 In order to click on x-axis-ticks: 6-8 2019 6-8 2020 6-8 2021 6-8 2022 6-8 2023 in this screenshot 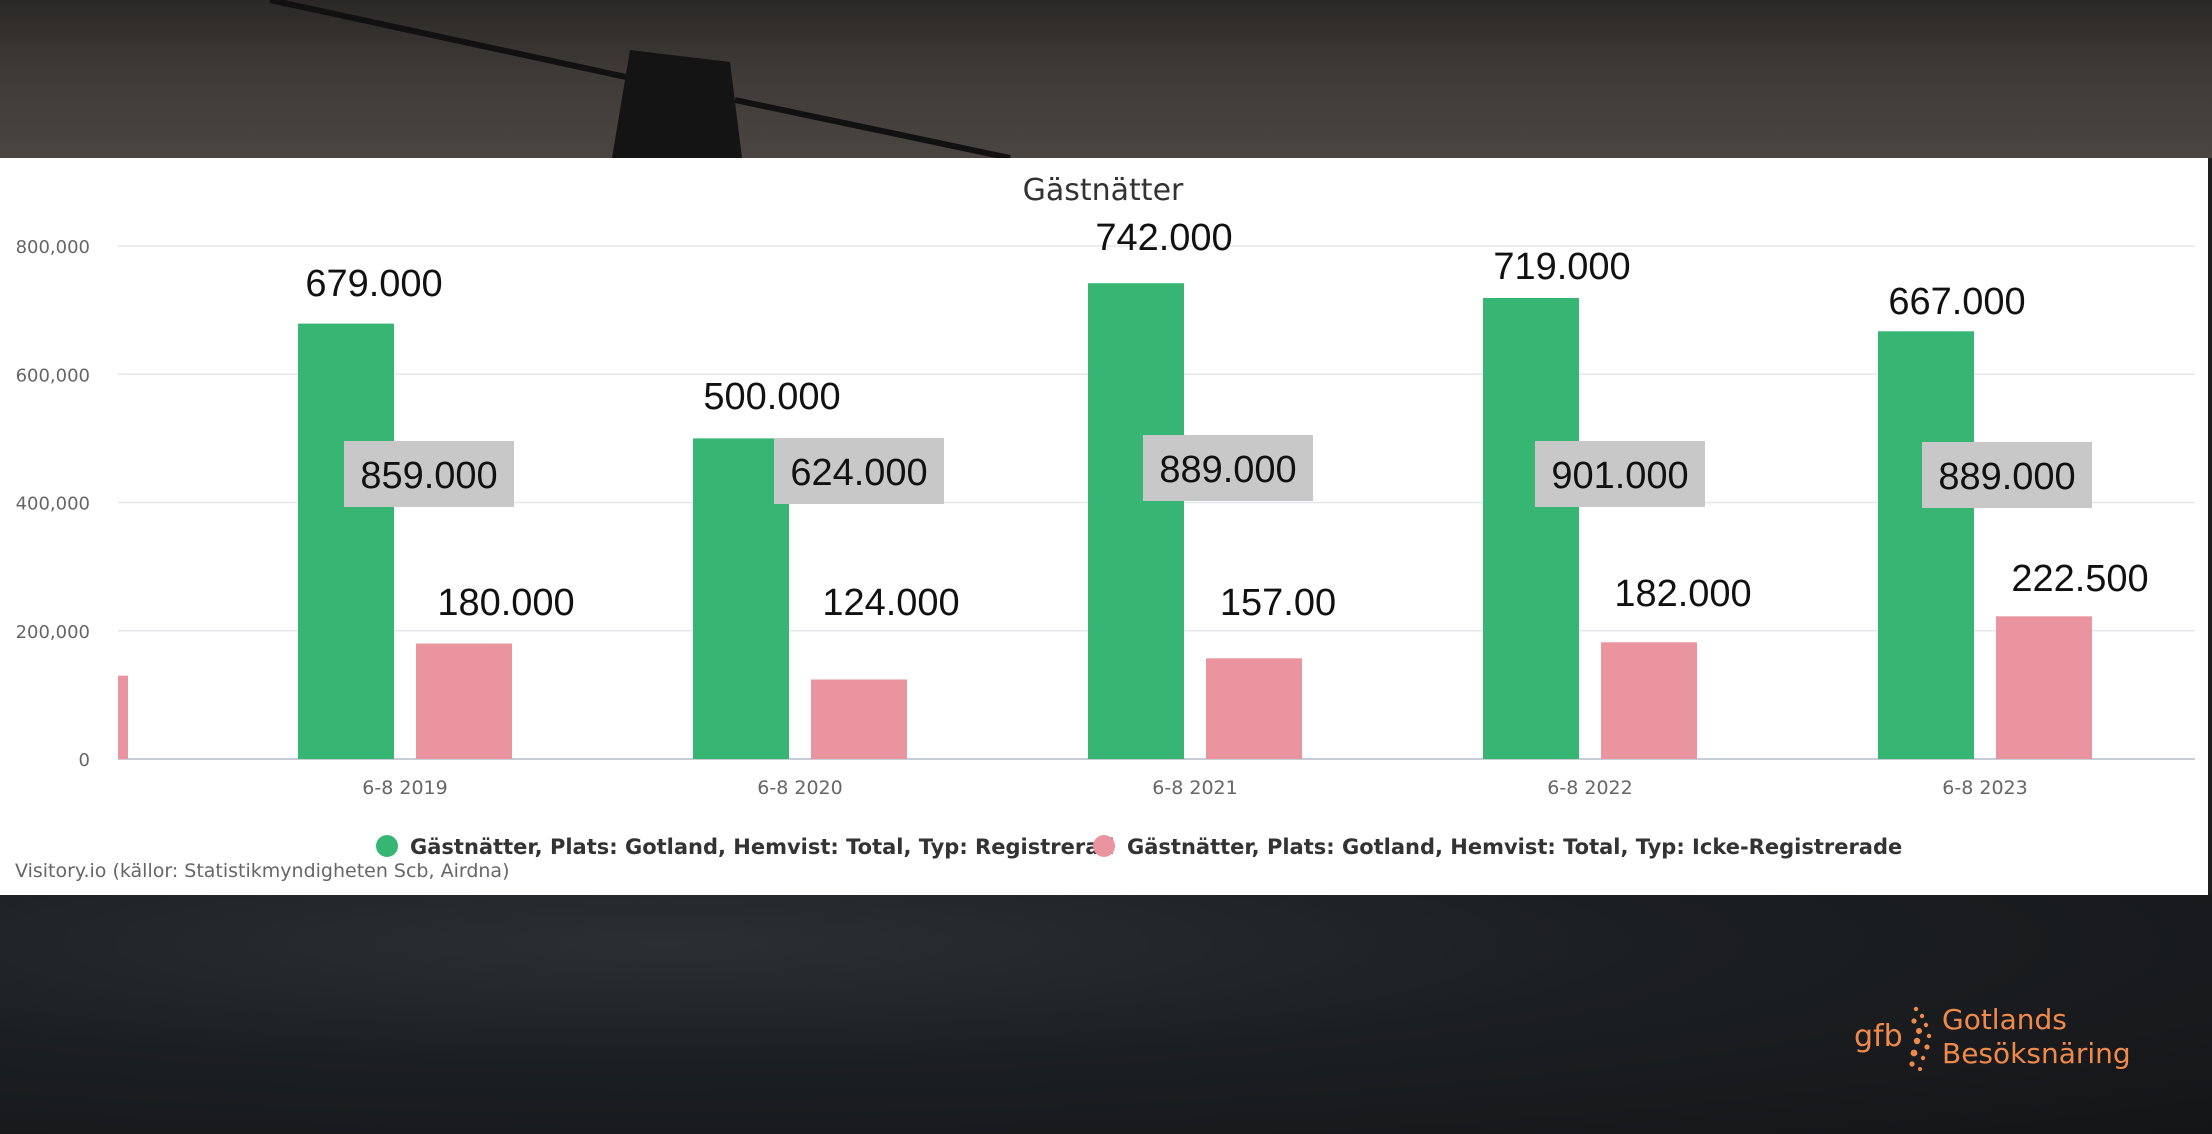, I will do `click(1194, 788)`.